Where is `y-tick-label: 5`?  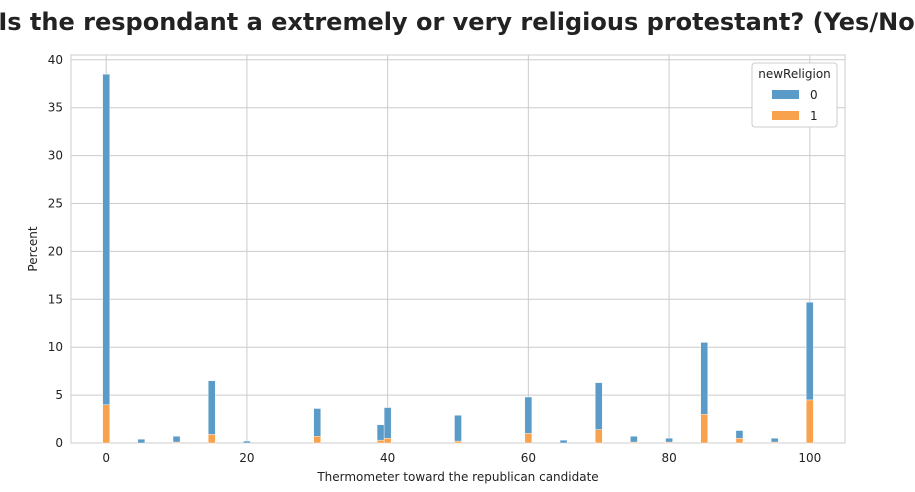 y-tick-label: 5 is located at coordinates (59, 395).